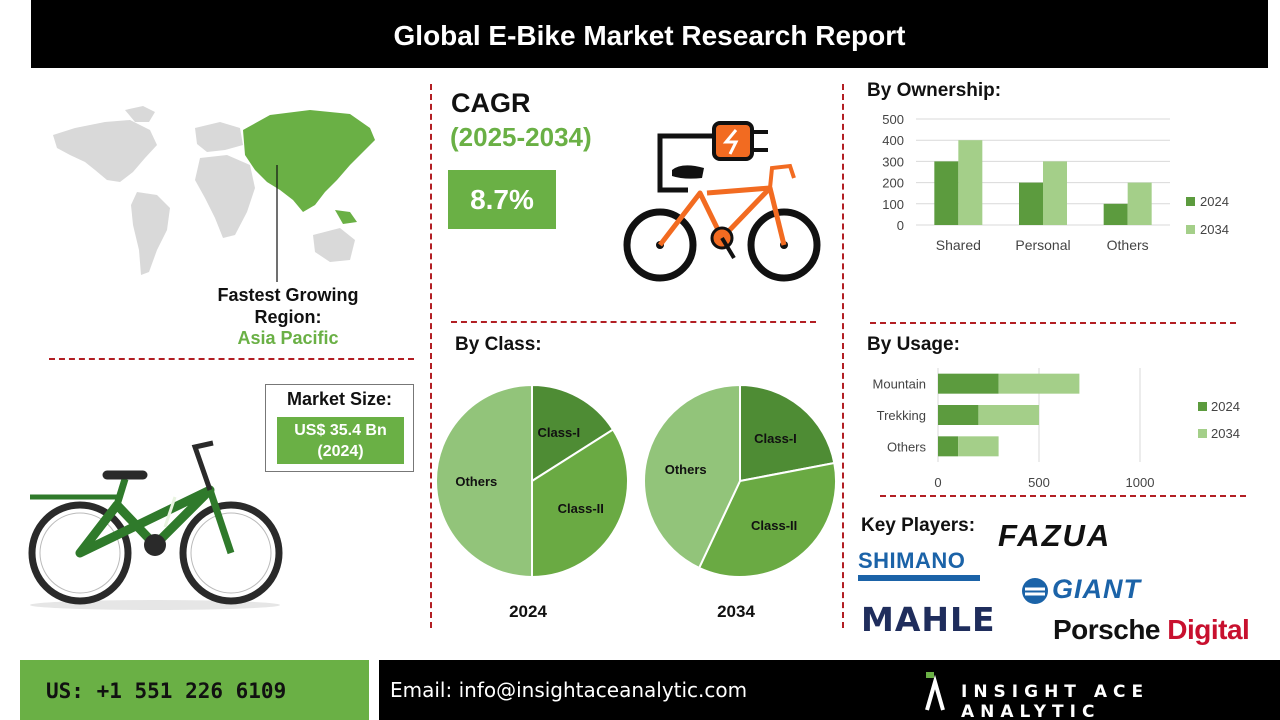 This screenshot has width=1280, height=720. Describe the element at coordinates (907, 446) in the screenshot. I see `y-tick-label: Others` at that location.